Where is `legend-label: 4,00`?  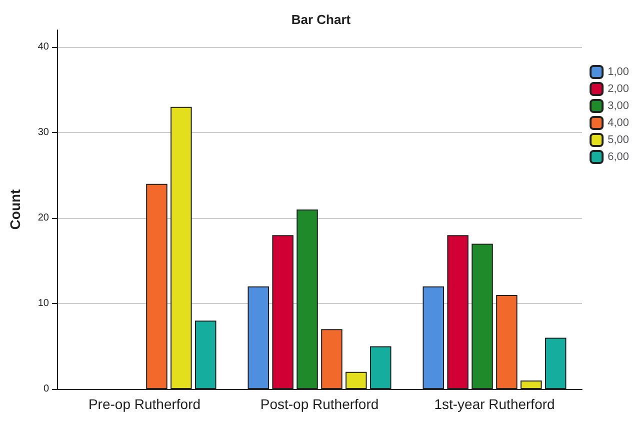 legend-label: 4,00 is located at coordinates (619, 123).